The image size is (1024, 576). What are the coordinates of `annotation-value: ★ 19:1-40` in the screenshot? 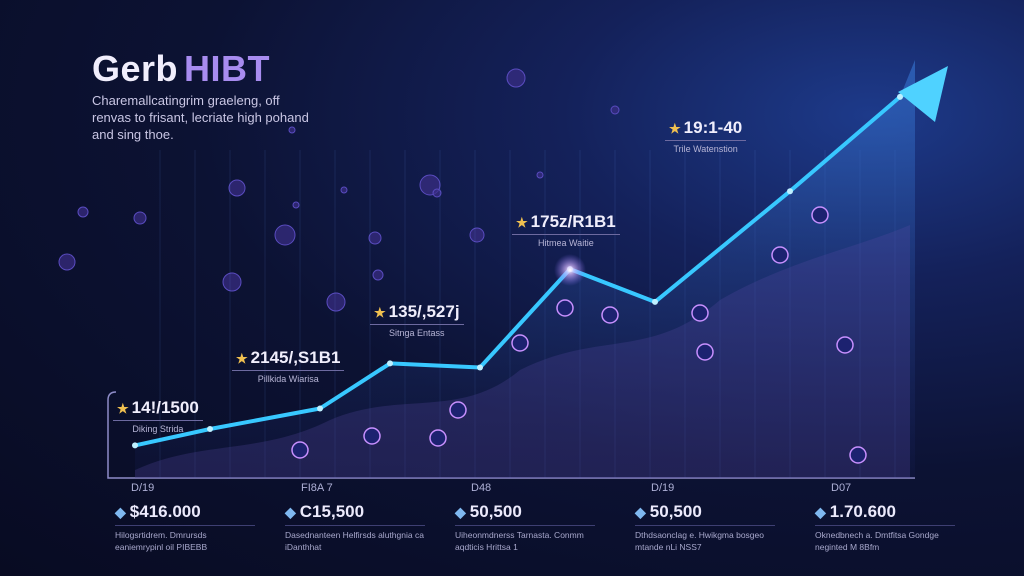 It's located at (706, 129).